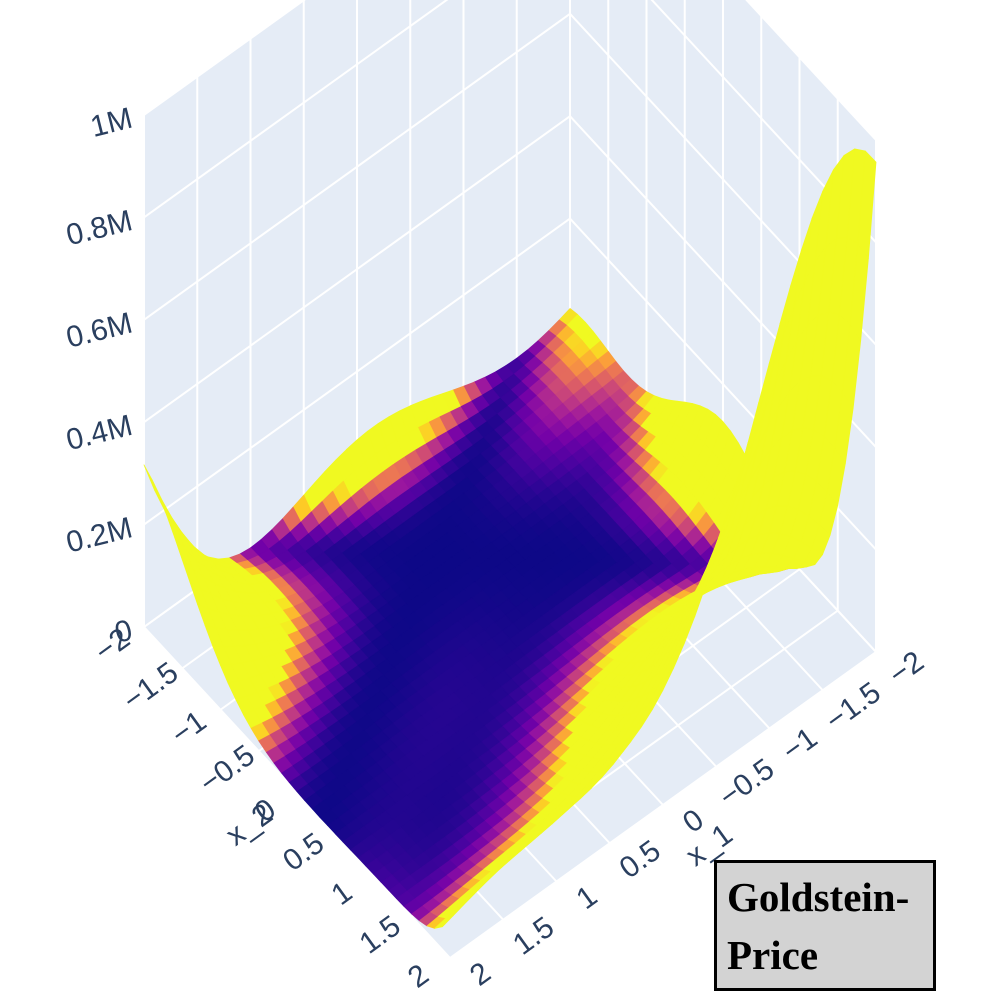 The image size is (1000, 1000). Describe the element at coordinates (111, 123) in the screenshot. I see `z-tick-label: 1M` at that location.